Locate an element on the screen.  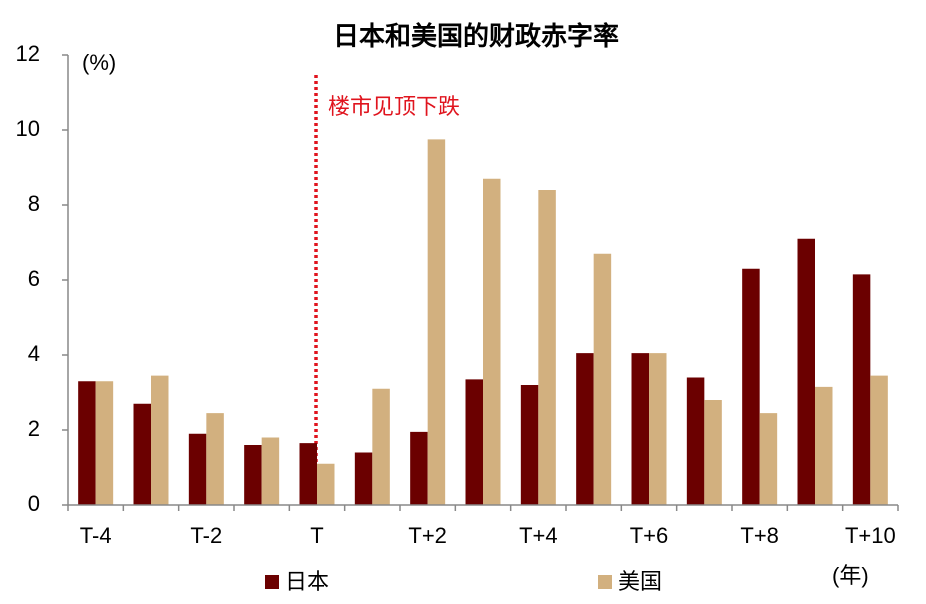
y-tick-label: 4 is located at coordinates (34, 353).